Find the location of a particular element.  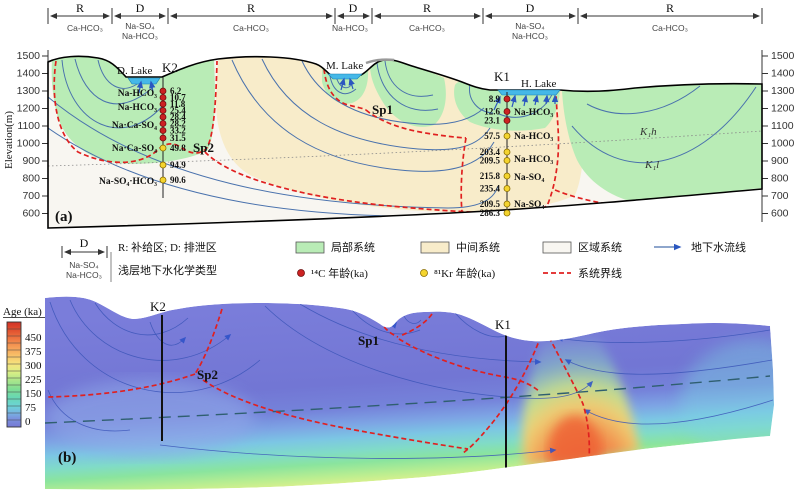

axis-tick-label: 600 is located at coordinates (31, 214).